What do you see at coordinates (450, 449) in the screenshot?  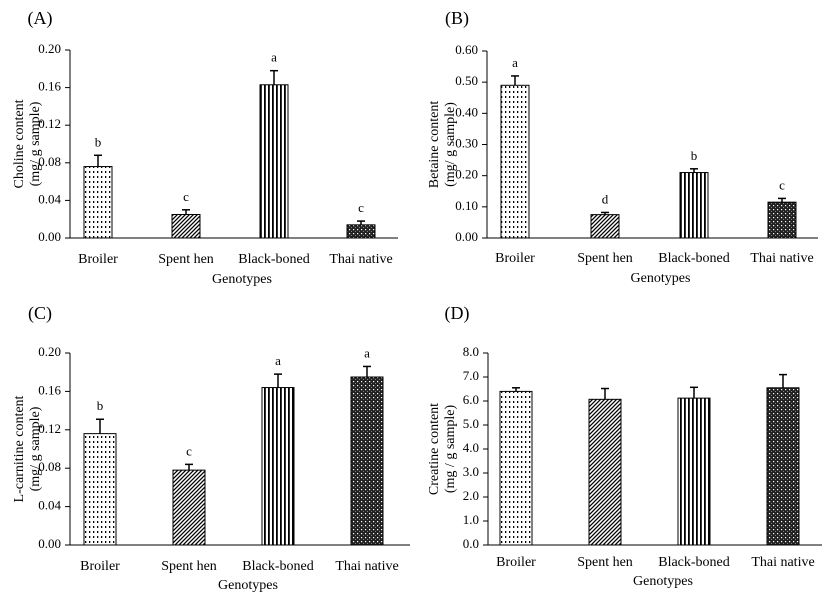 I see `y-axis-title-line2: (mg / g sample)` at bounding box center [450, 449].